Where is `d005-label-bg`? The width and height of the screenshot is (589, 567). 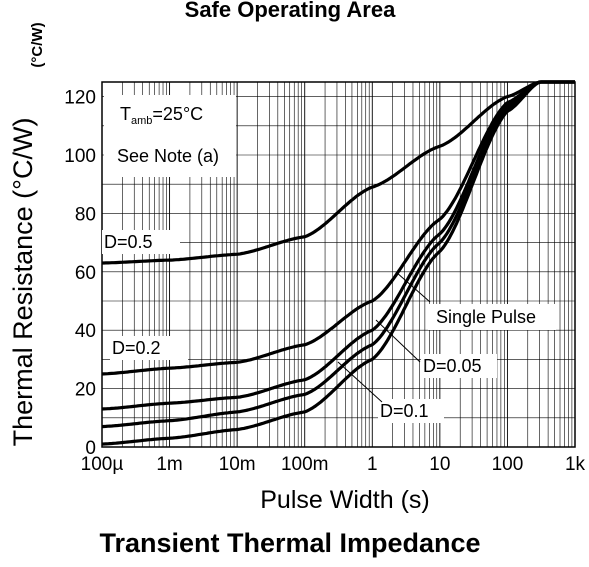 d005-label-bg is located at coordinates (459, 366).